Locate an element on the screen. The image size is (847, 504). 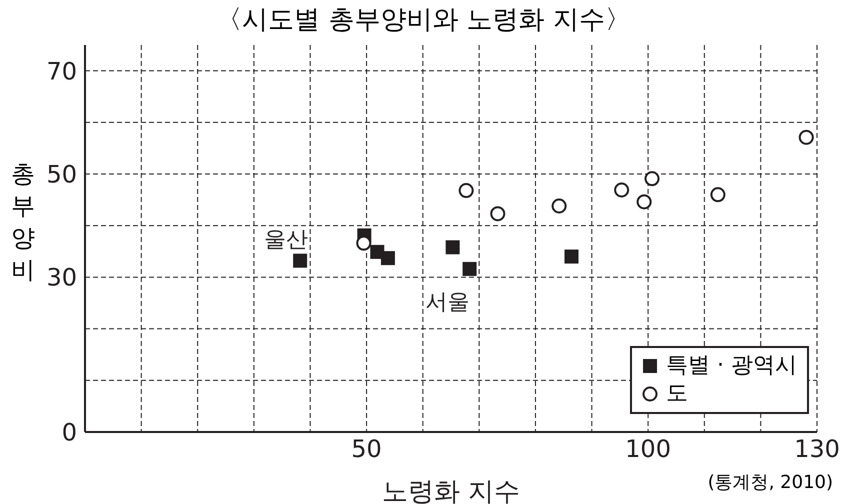
x-tick-label: 50 is located at coordinates (366, 449).